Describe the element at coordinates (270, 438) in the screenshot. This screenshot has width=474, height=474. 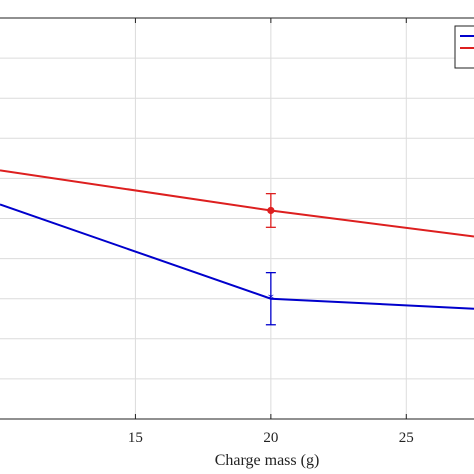
I see `x-tick-label-1: 20` at that location.